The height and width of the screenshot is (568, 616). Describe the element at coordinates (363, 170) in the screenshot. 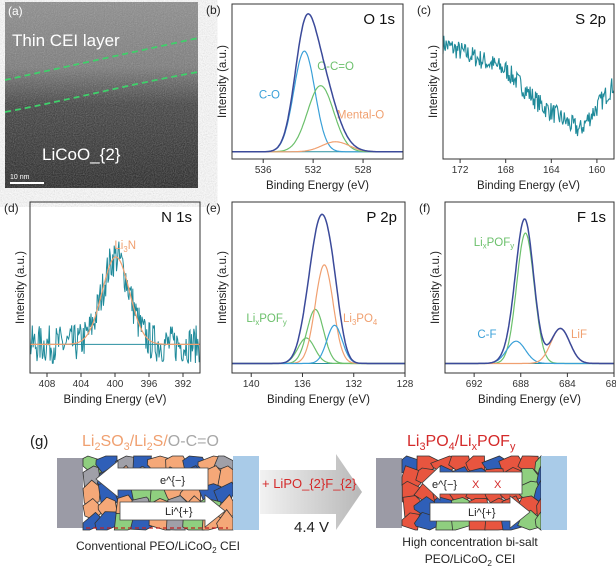

I see `x-tick-label: 528` at that location.